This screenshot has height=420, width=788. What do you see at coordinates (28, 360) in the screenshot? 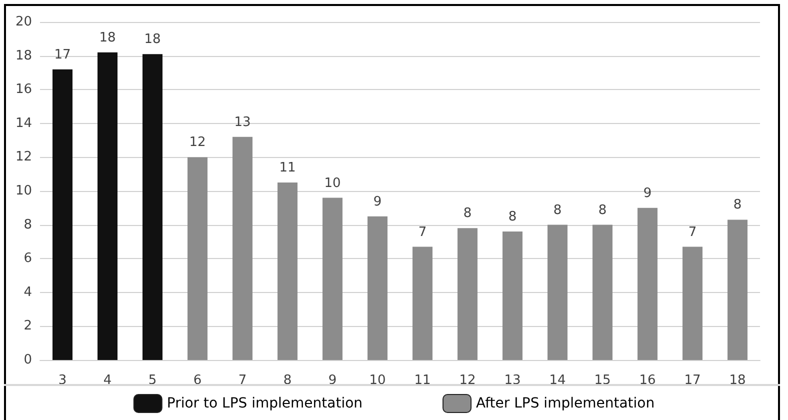
I see `y-tick-label: 0` at bounding box center [28, 360].